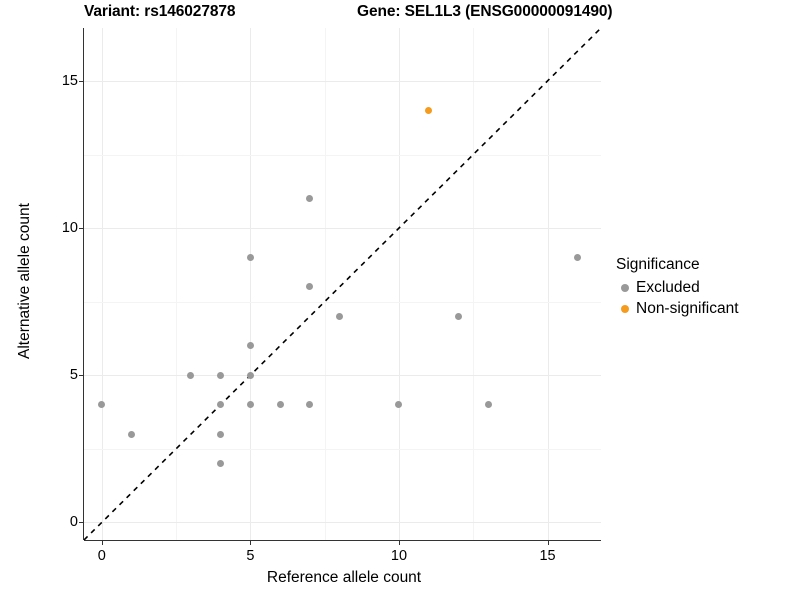  What do you see at coordinates (658, 264) in the screenshot?
I see `legend-title: Significance` at bounding box center [658, 264].